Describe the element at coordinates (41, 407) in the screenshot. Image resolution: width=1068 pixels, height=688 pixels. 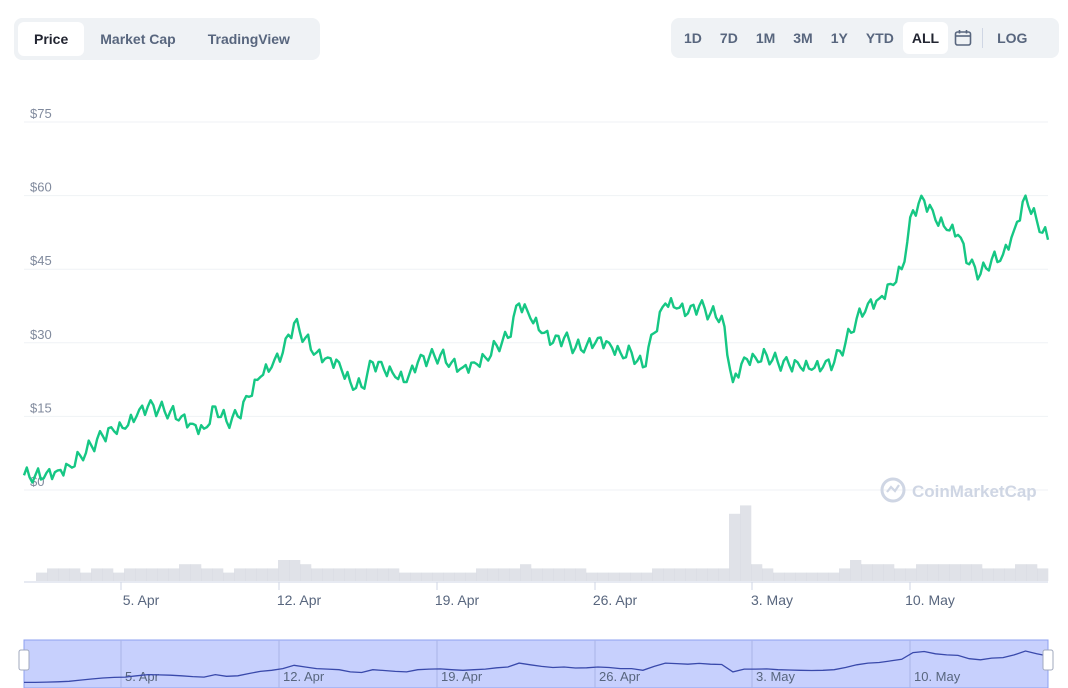
I see `y-tick-label: $15` at that location.